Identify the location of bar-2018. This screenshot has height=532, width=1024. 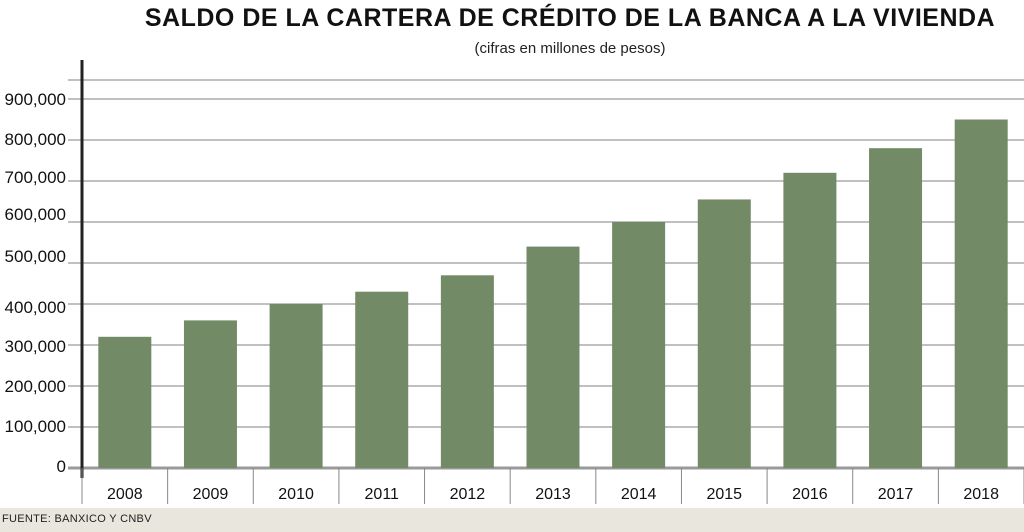
(981, 293).